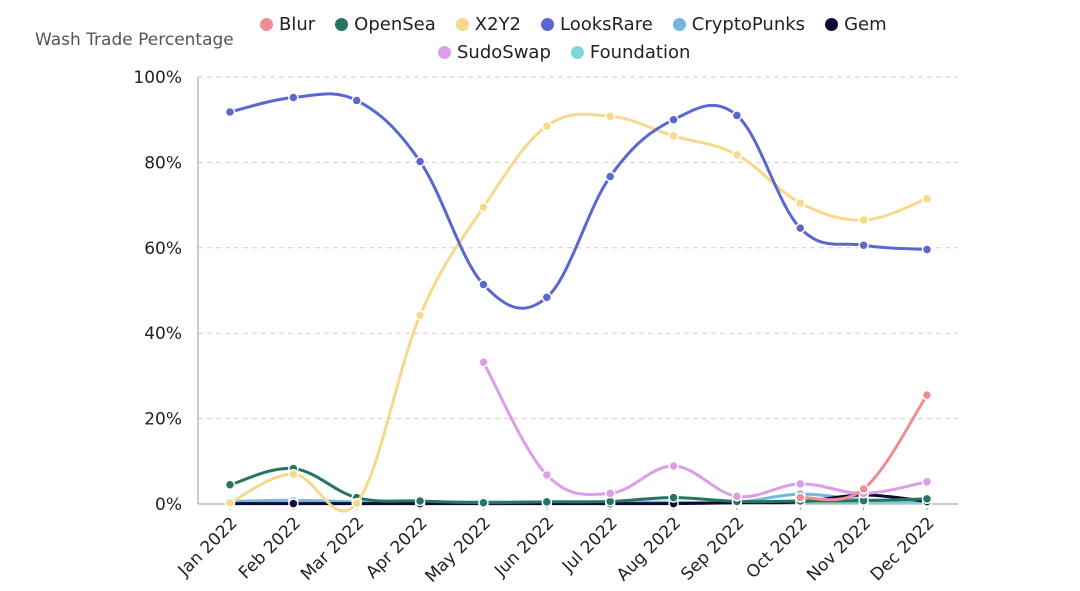  What do you see at coordinates (395, 24) in the screenshot?
I see `legend-label: OpenSea` at bounding box center [395, 24].